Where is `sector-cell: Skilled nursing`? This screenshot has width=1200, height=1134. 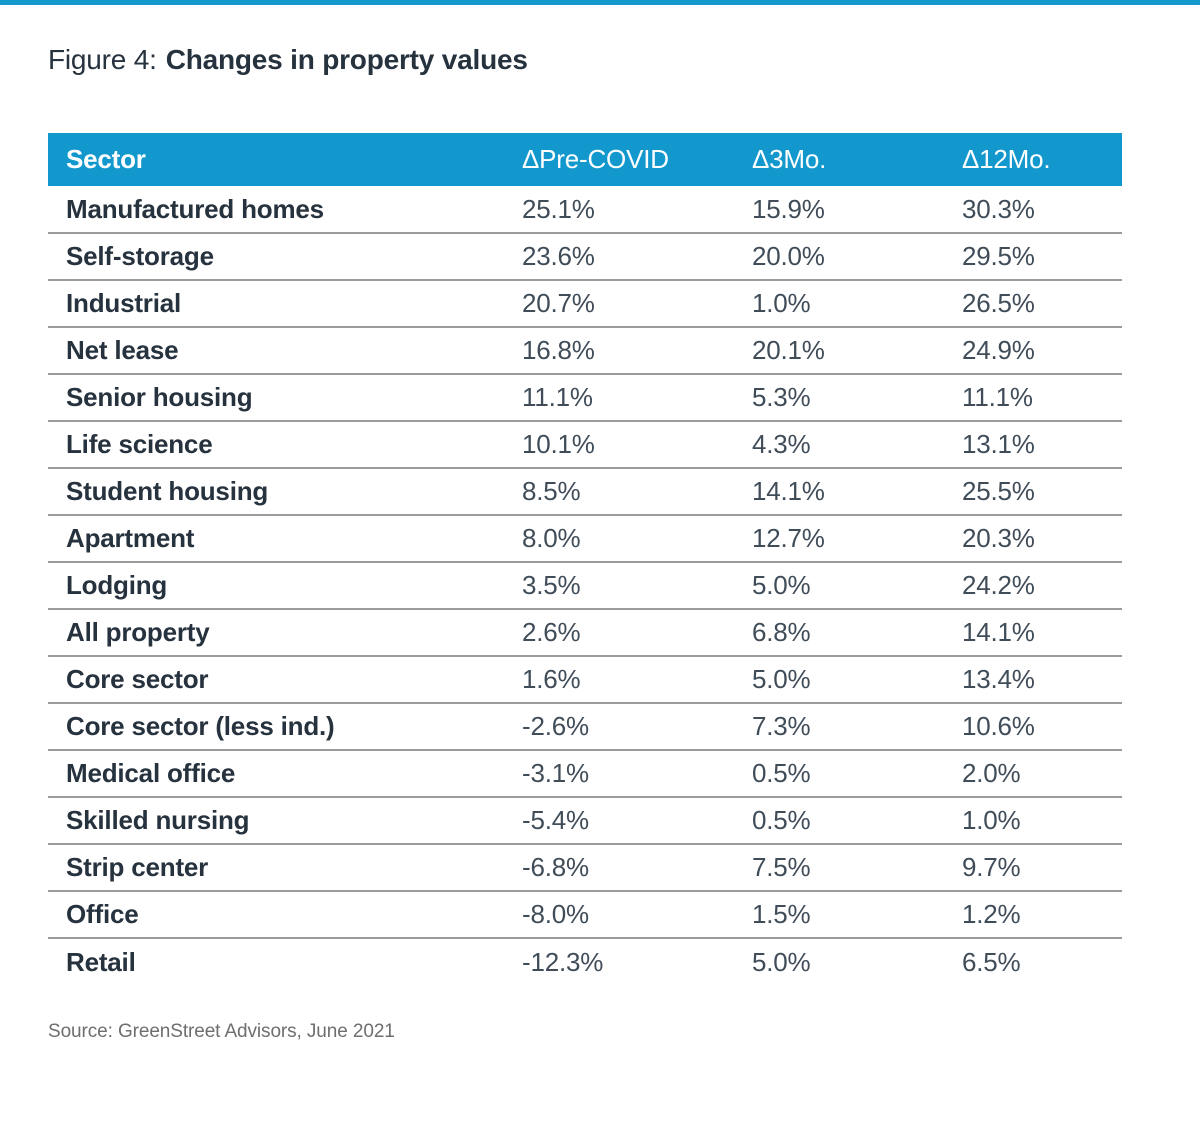
sector-cell: Skilled nursing is located at coordinates (285, 821).